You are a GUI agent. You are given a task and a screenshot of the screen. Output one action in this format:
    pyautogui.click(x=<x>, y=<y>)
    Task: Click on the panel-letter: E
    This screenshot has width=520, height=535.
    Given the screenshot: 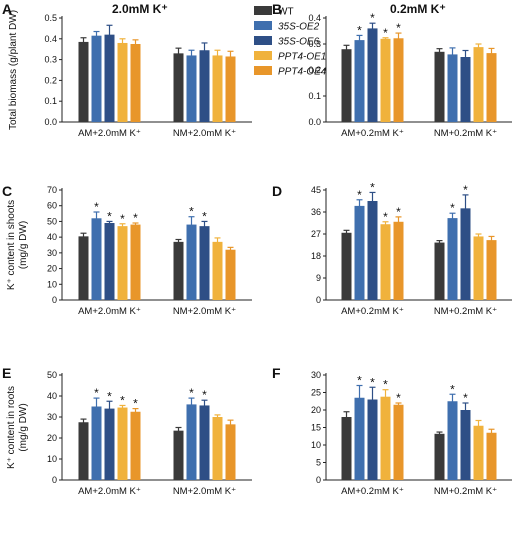 What is the action you would take?
    pyautogui.click(x=6, y=373)
    